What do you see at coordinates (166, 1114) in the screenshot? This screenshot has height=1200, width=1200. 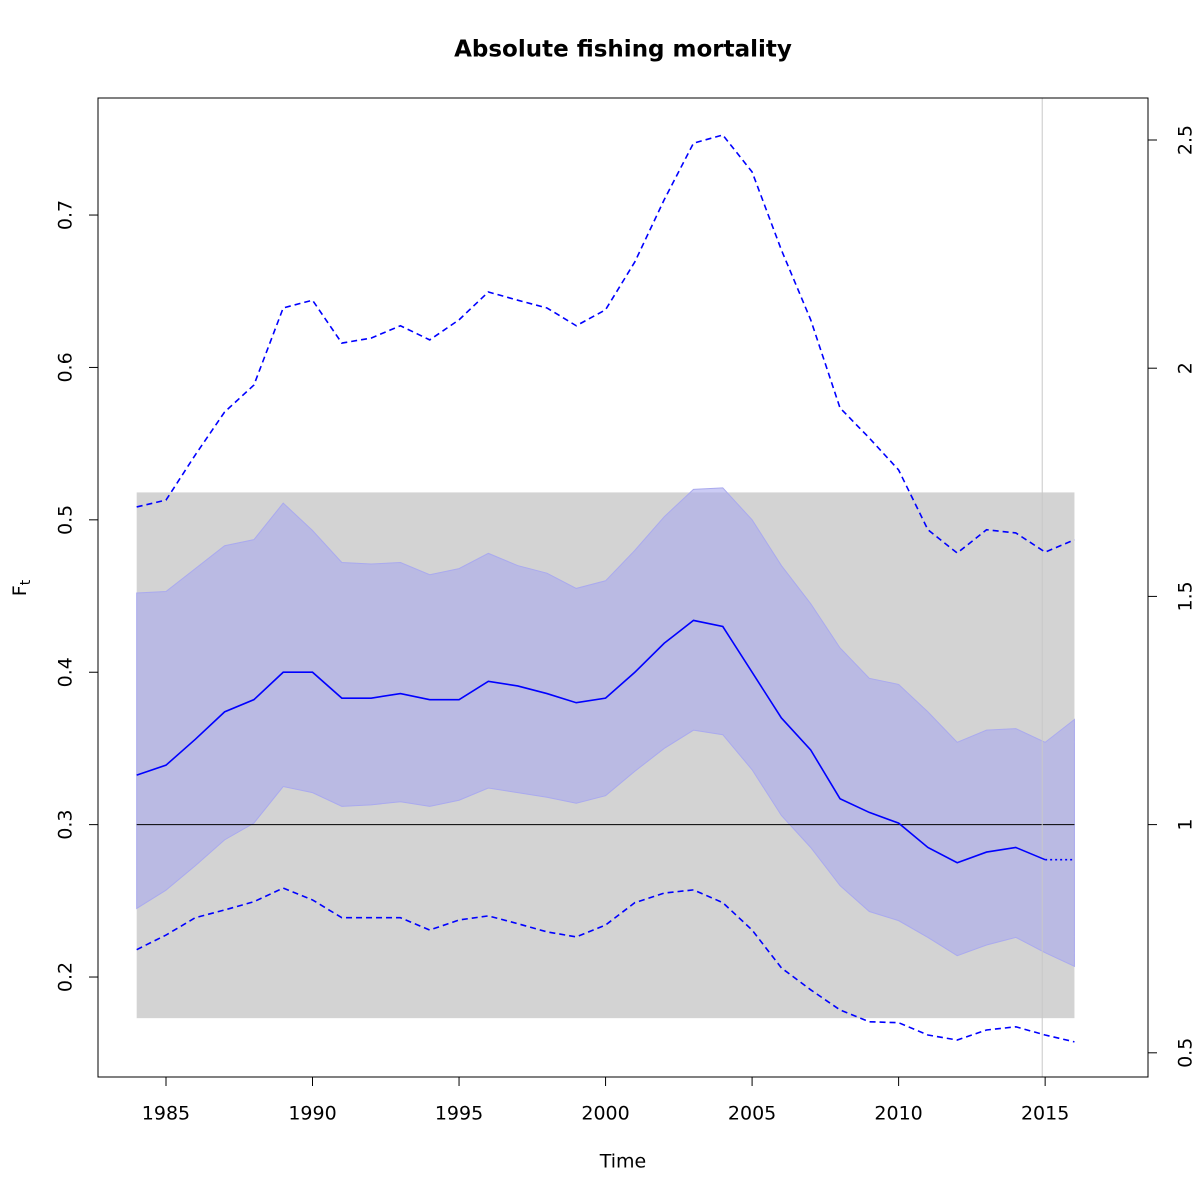 I see `x-tick-label: 1985` at bounding box center [166, 1114].